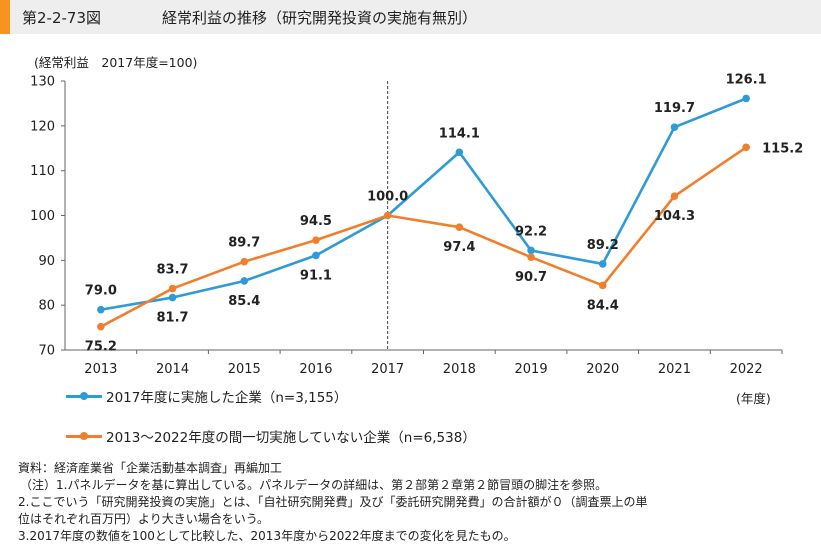  I want to click on x-tick-label: 2014, so click(172, 369).